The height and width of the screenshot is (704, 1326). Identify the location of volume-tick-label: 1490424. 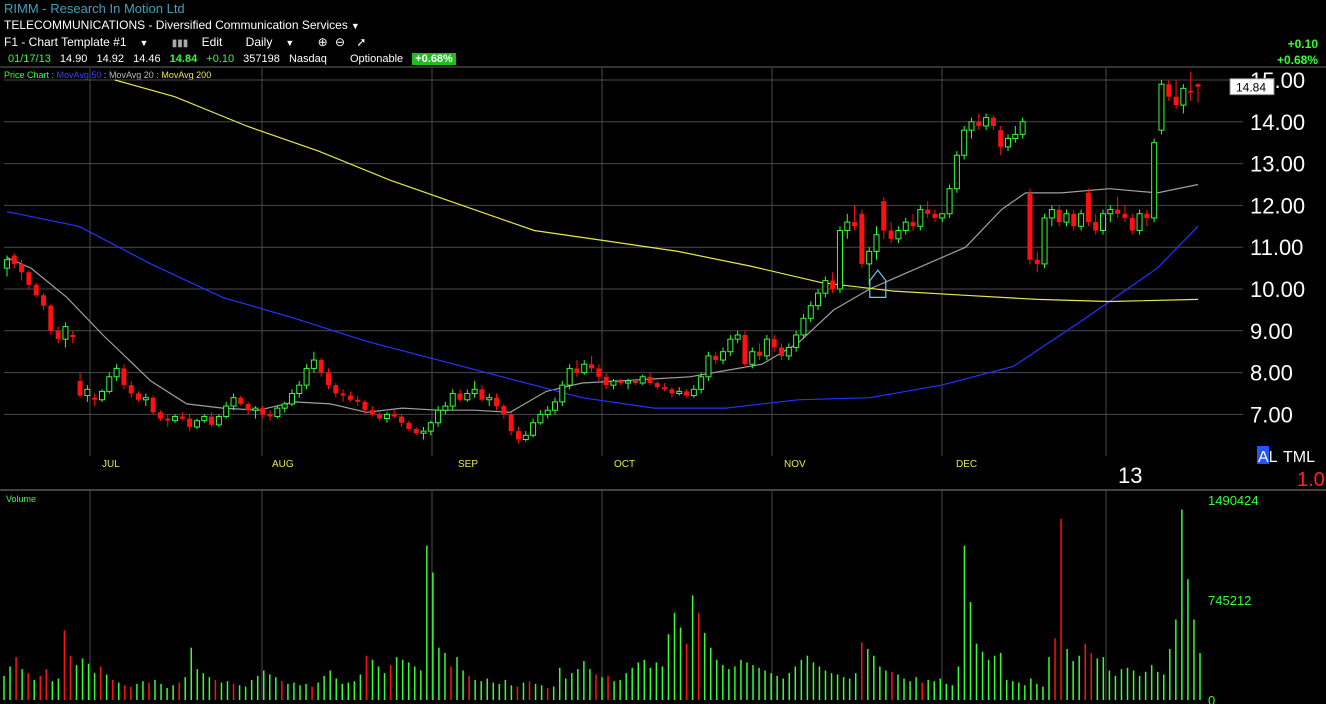
(1233, 500).